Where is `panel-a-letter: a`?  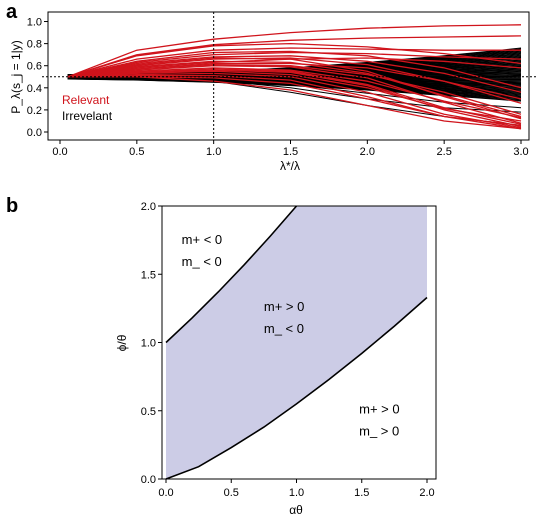
panel-a-letter: a is located at coordinates (12, 12).